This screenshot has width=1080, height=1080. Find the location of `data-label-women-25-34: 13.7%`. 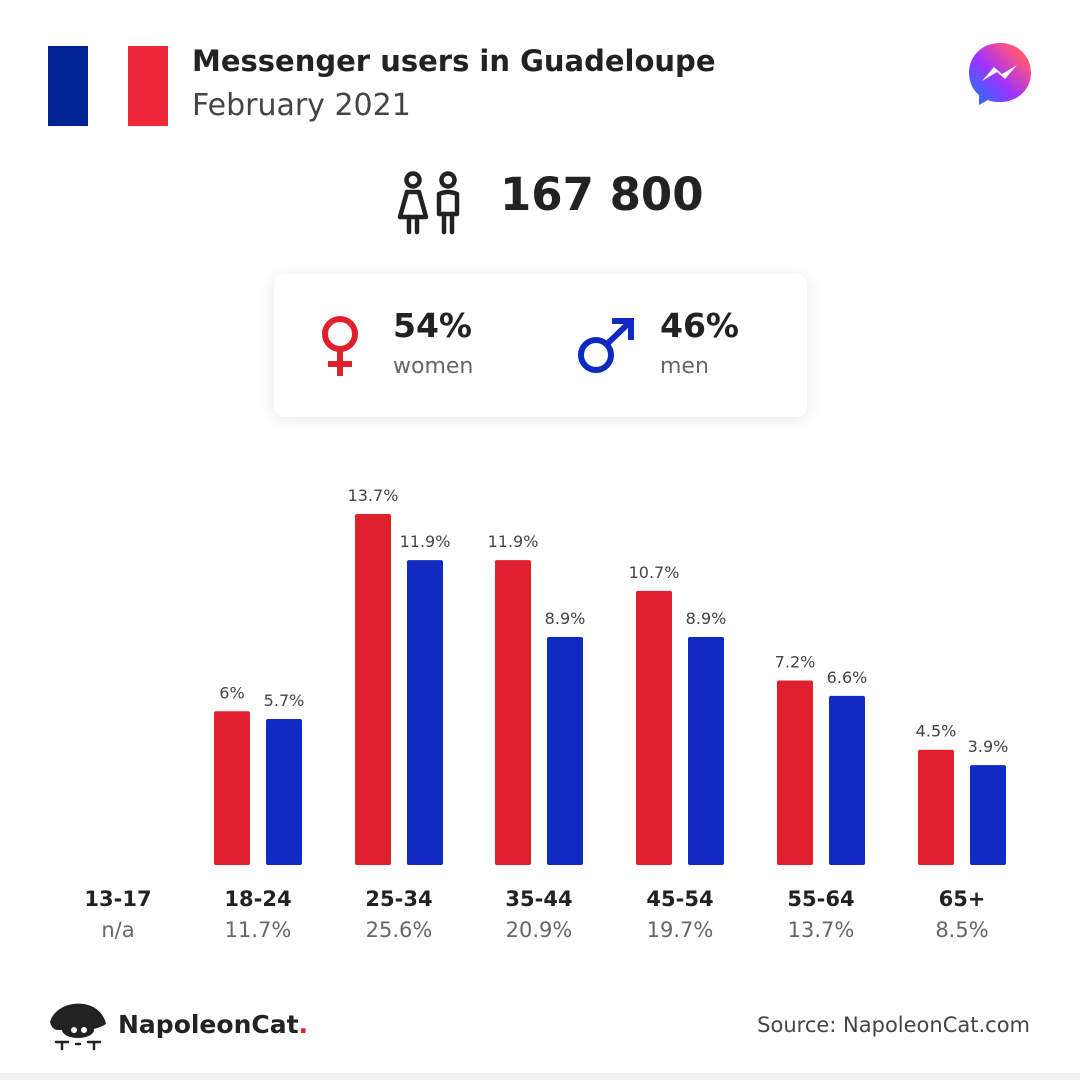

data-label-women-25-34: 13.7% is located at coordinates (373, 495).